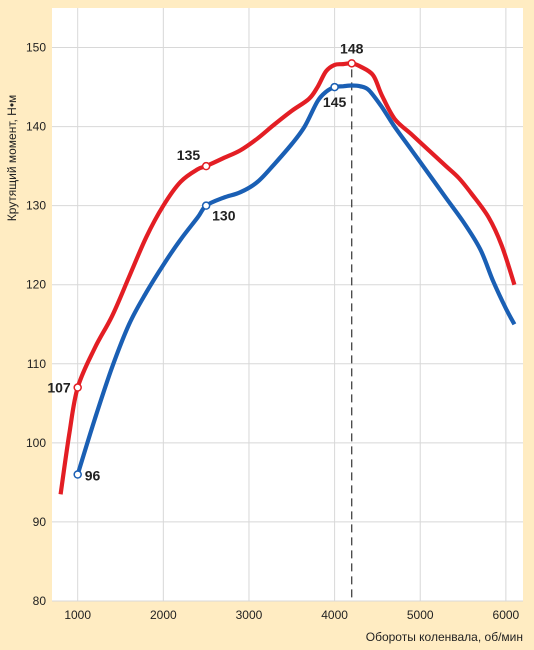  Describe the element at coordinates (163, 615) in the screenshot. I see `x-tick-label: 2000` at that location.